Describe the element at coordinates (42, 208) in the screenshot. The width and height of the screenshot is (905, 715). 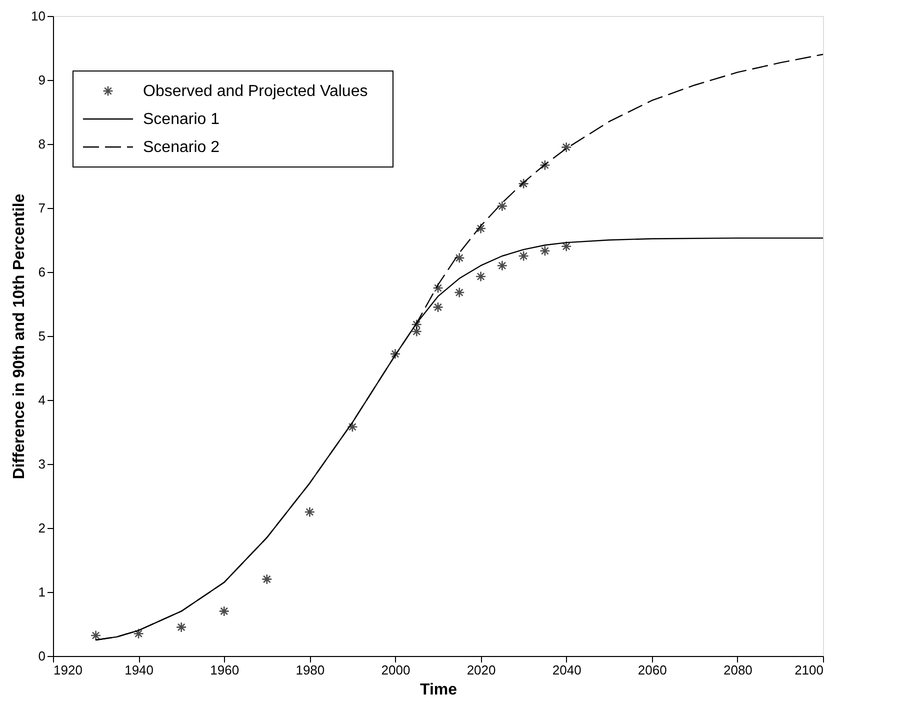
I see `y-tick-label: 7` at that location.